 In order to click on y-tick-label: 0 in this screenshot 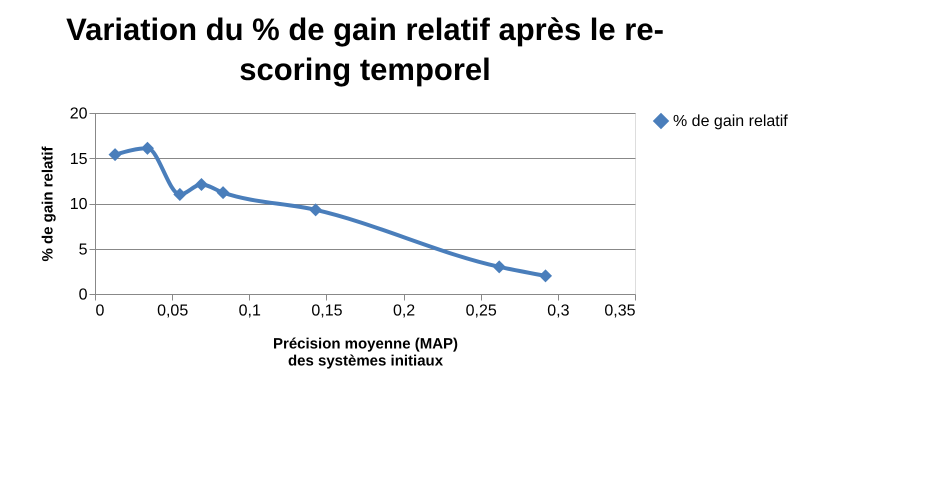, I will do `click(83, 295)`.